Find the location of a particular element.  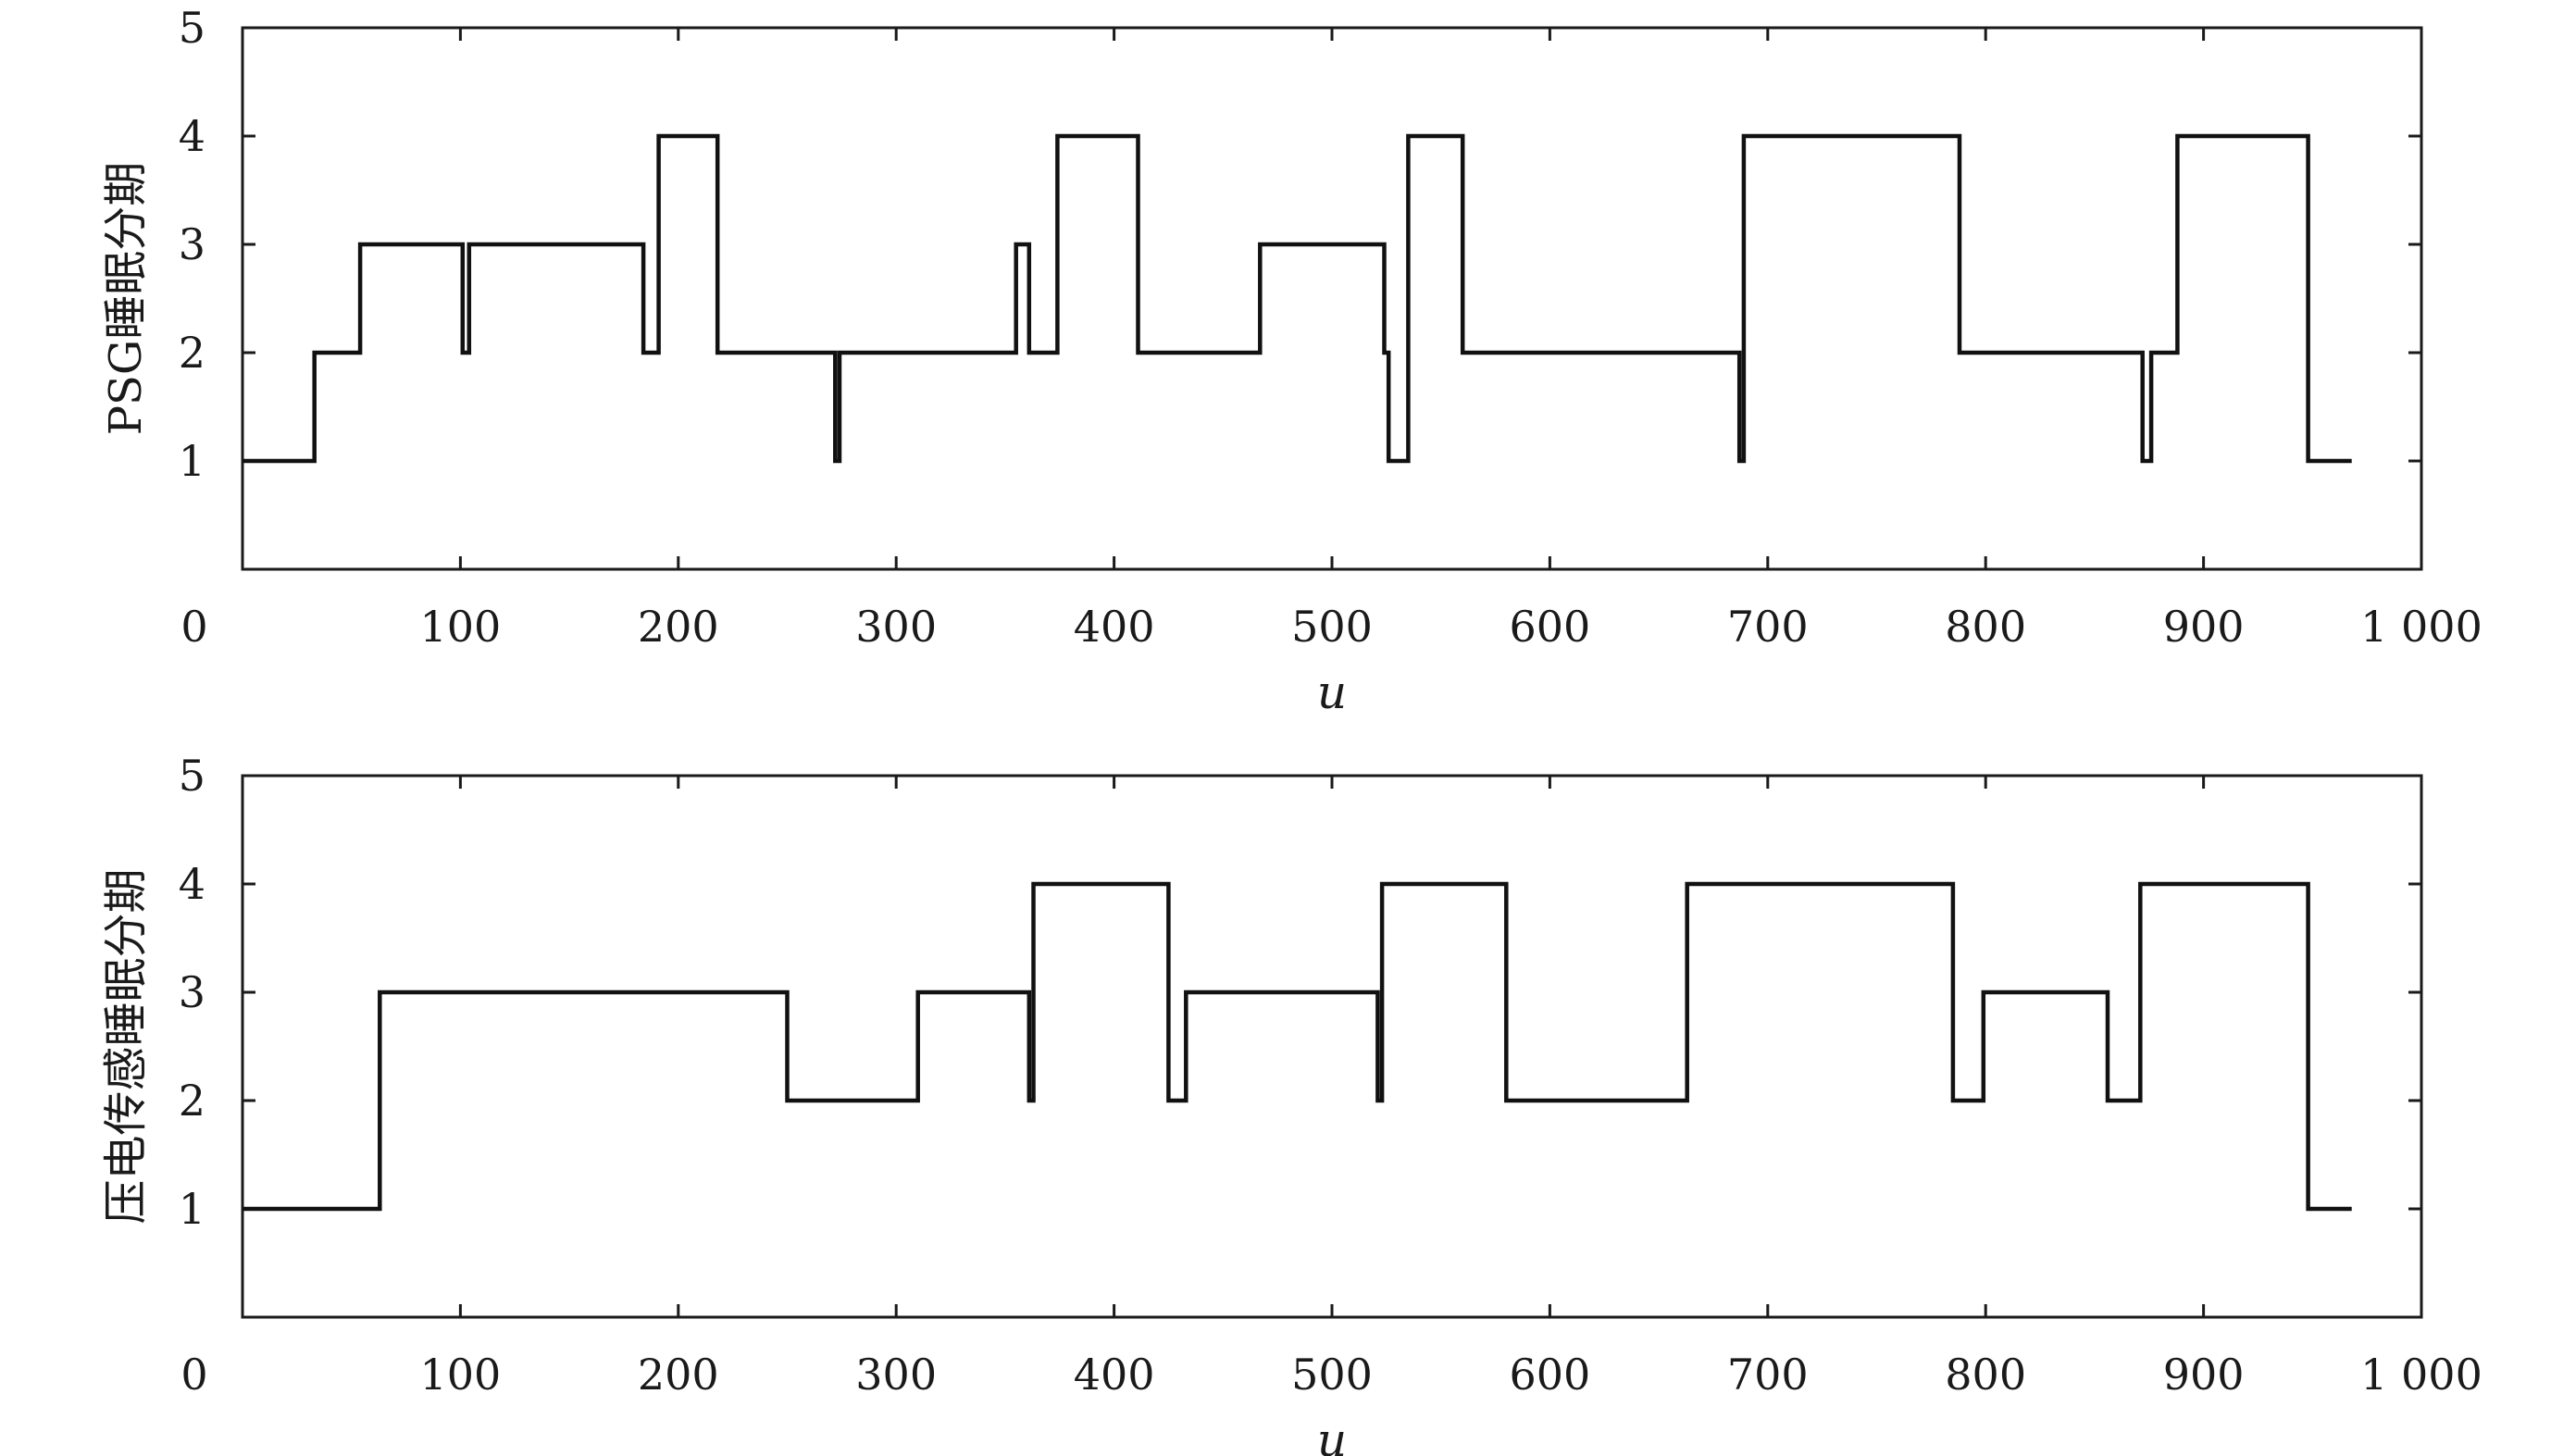

y-axis-title: 压电传感睡眠分期 is located at coordinates (126, 1046).